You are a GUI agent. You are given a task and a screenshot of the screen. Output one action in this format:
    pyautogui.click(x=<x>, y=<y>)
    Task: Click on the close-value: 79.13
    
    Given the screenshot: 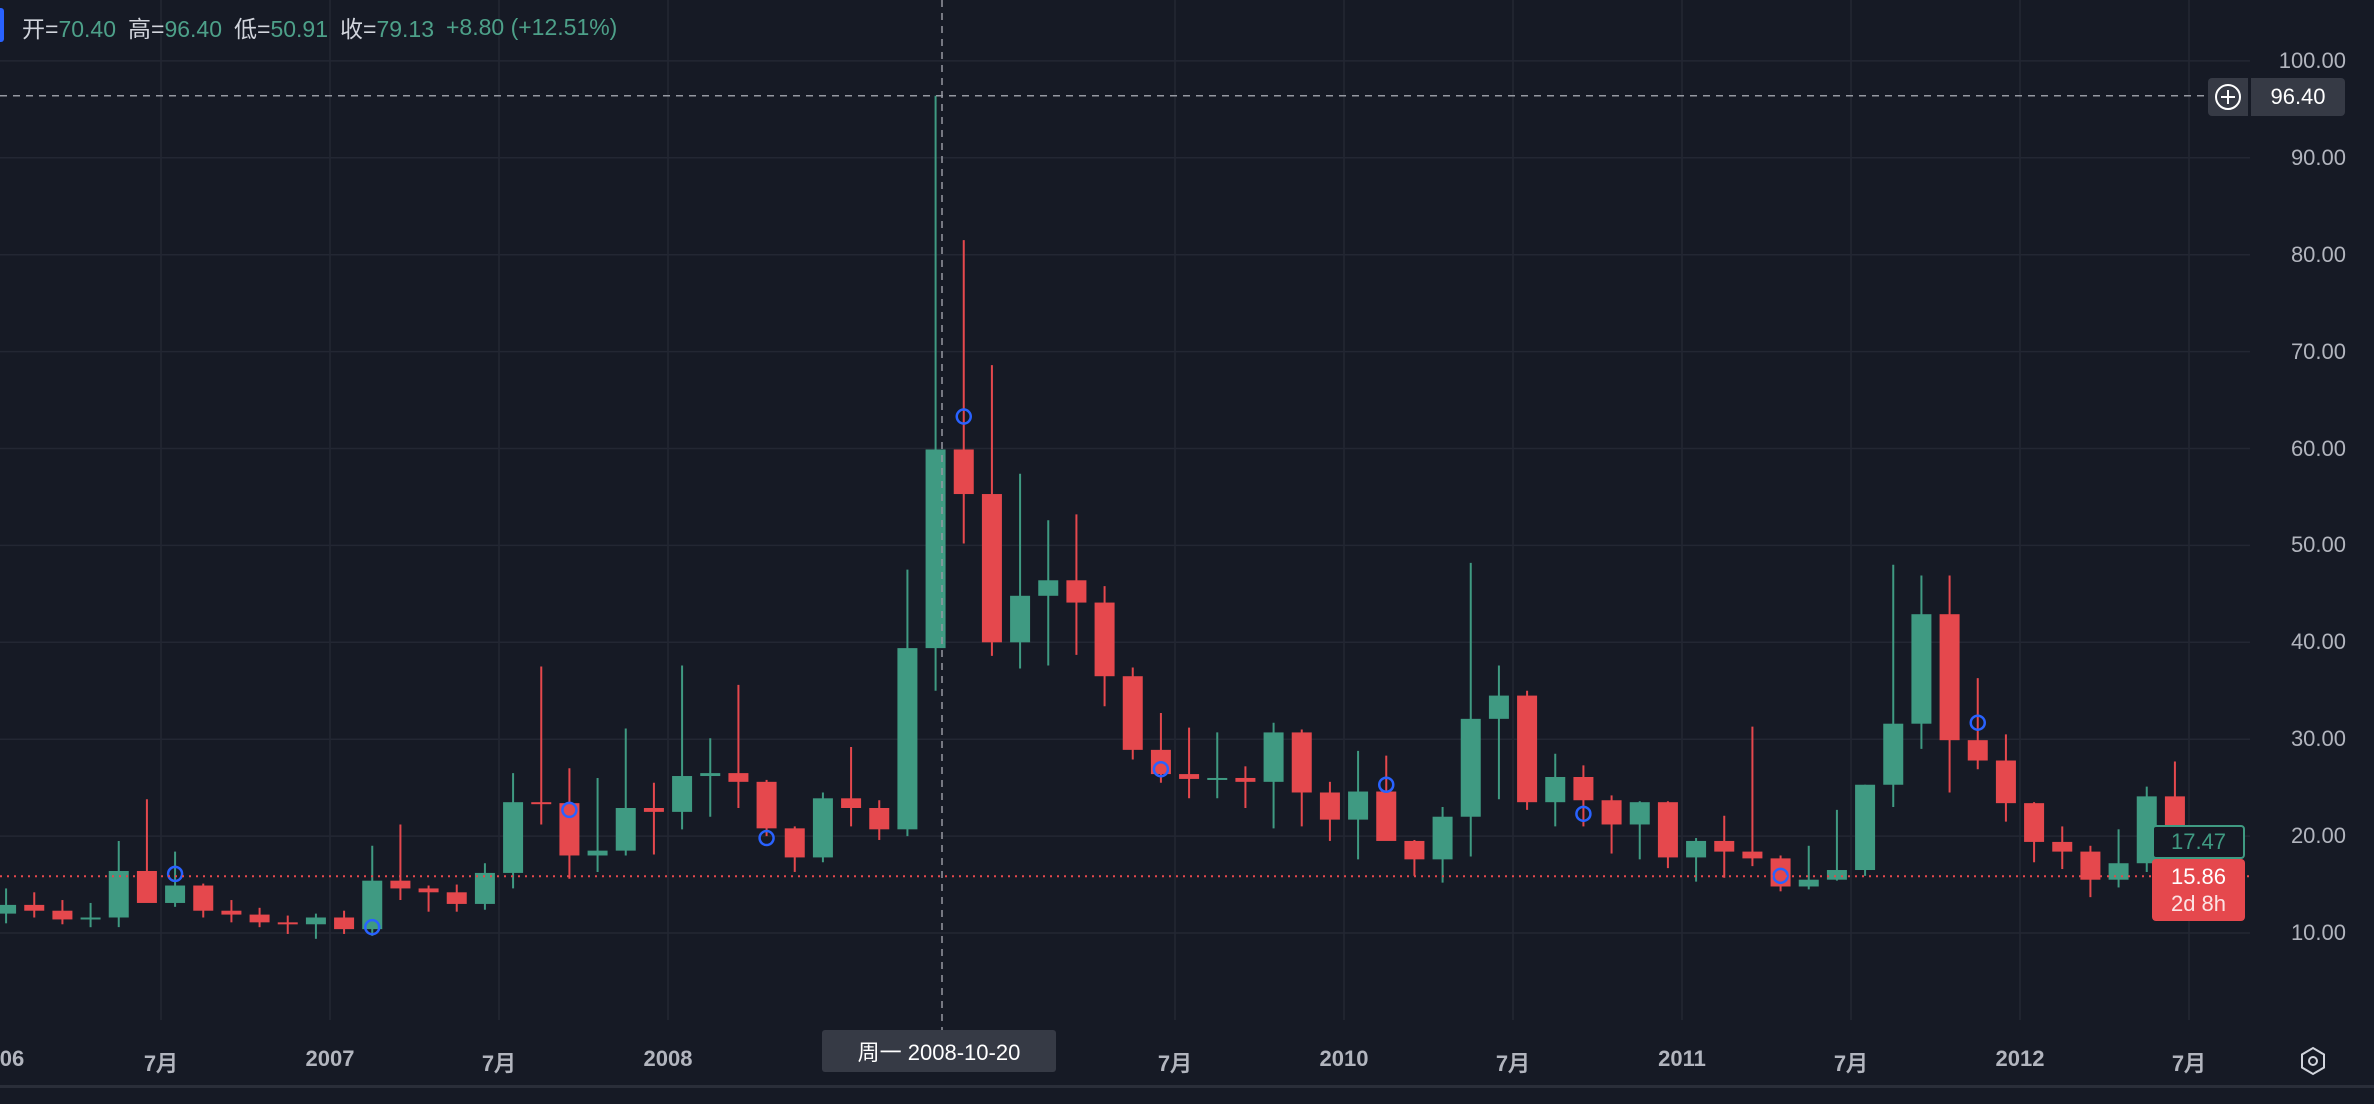 What is the action you would take?
    pyautogui.click(x=405, y=29)
    